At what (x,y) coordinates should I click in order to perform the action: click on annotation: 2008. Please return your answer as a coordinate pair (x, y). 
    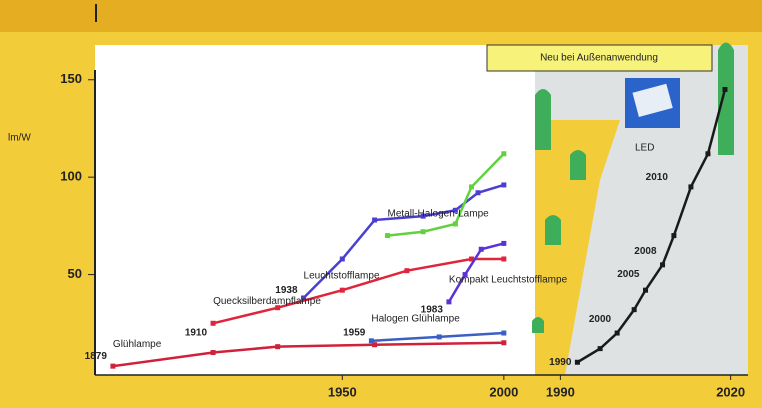
    Looking at the image, I should click on (645, 251).